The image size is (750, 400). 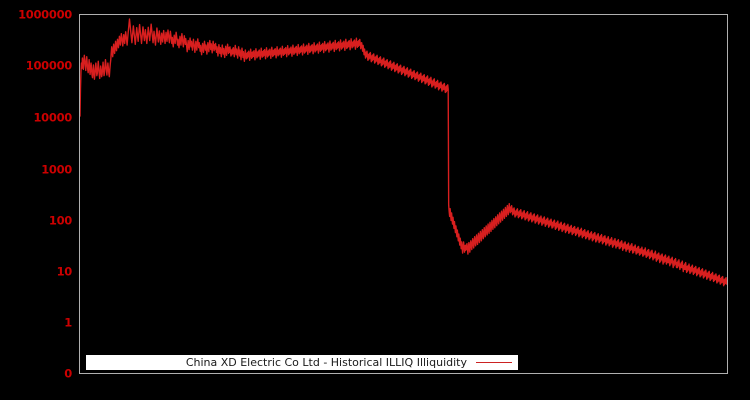 What do you see at coordinates (68, 373) in the screenshot?
I see `y-tick-label-0: 0` at bounding box center [68, 373].